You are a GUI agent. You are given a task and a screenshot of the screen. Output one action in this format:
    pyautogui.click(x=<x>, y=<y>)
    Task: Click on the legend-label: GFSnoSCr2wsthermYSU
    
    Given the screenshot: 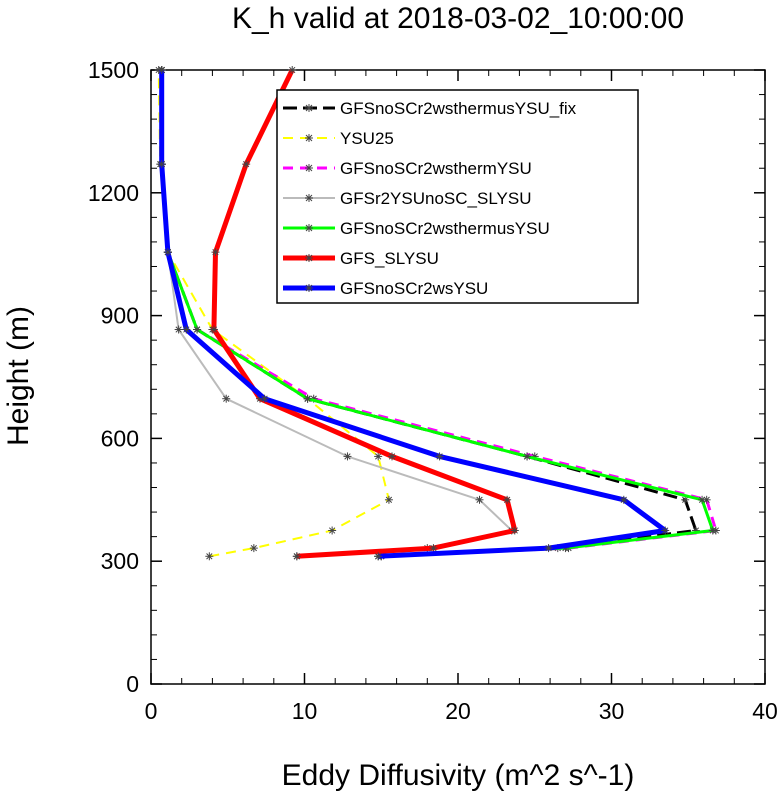 What is the action you would take?
    pyautogui.click(x=436, y=168)
    